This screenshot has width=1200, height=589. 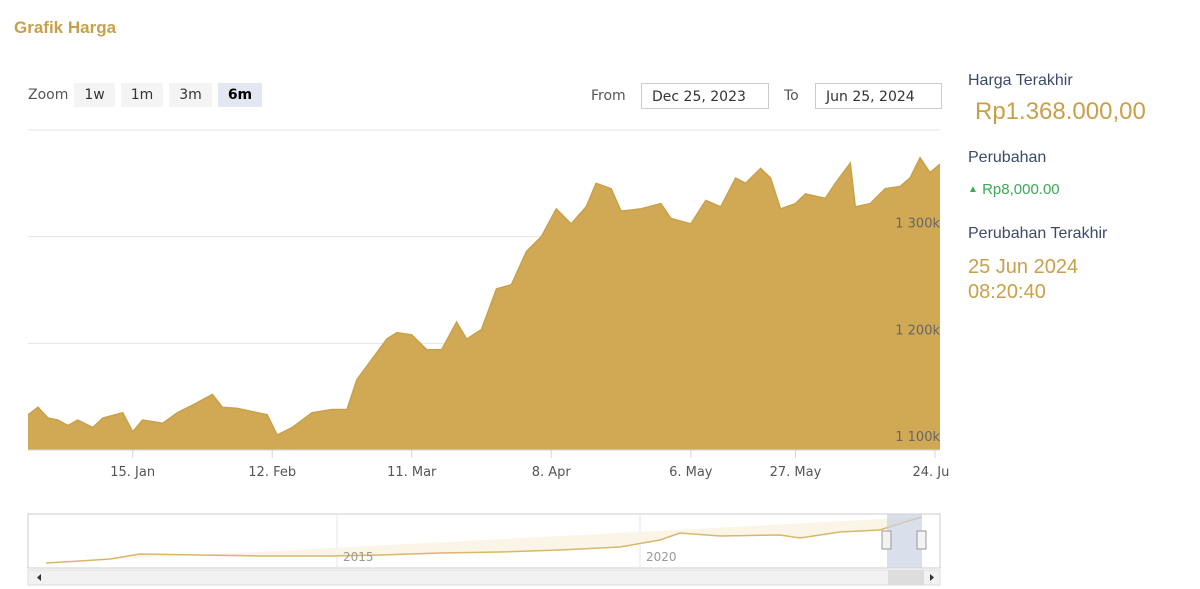 I want to click on last-update-time: 08:20:40, so click(x=1007, y=292).